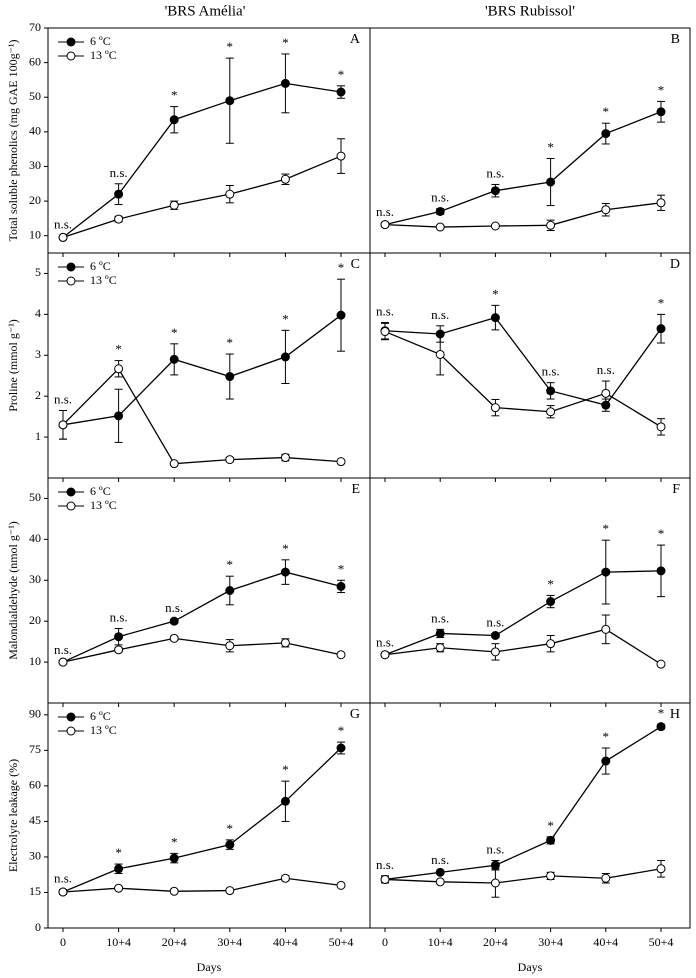  Describe the element at coordinates (38, 927) in the screenshot. I see `y-tick-label: 0` at that location.